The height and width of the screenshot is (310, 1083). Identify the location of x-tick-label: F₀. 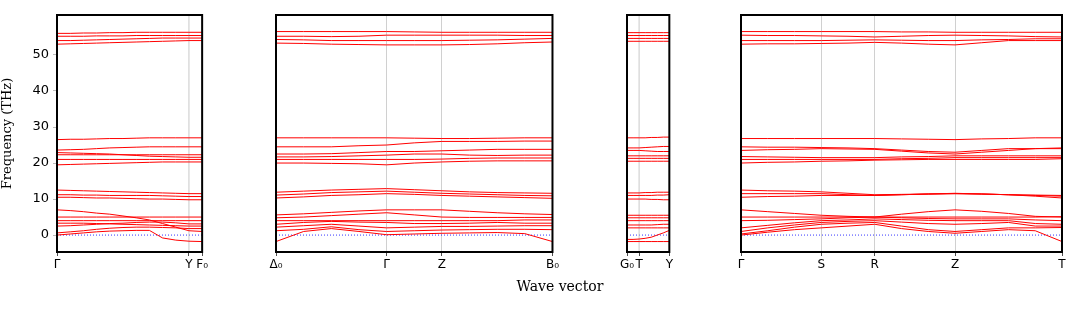
(202, 264).